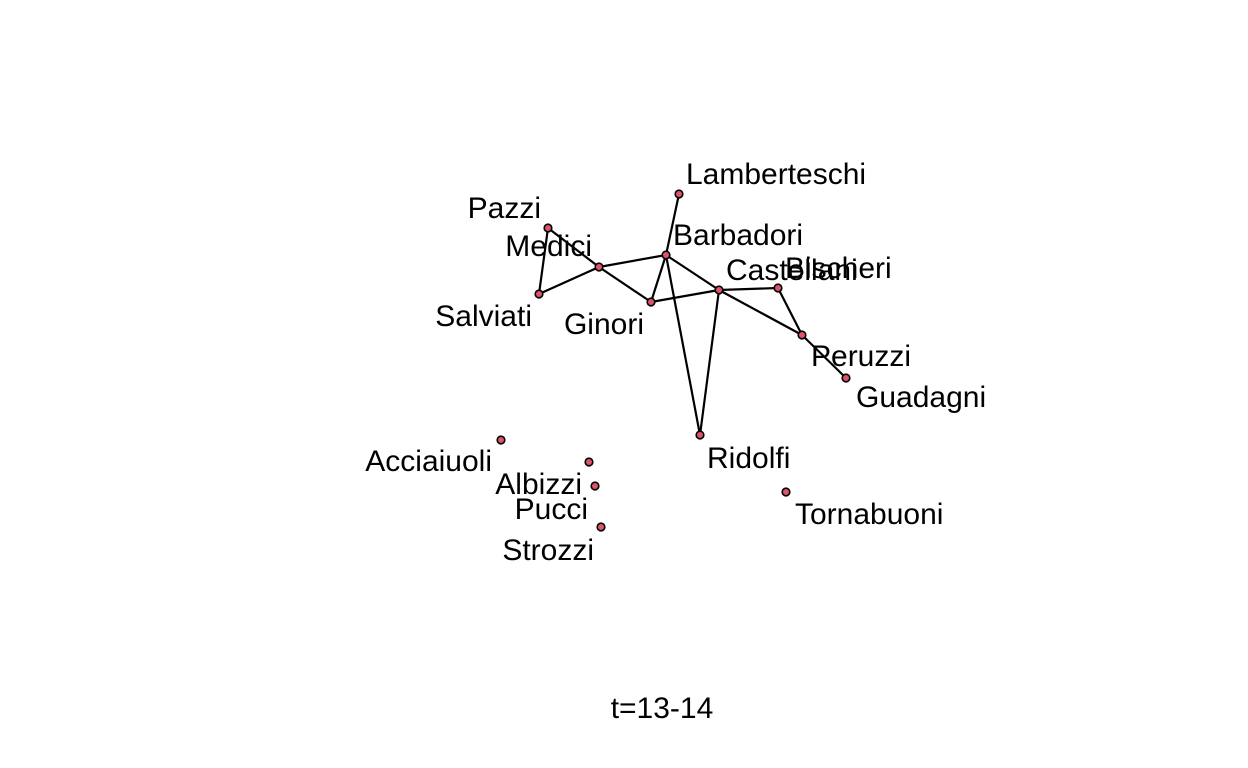  I want to click on node-label-bischeri: Bischeri, so click(838, 268).